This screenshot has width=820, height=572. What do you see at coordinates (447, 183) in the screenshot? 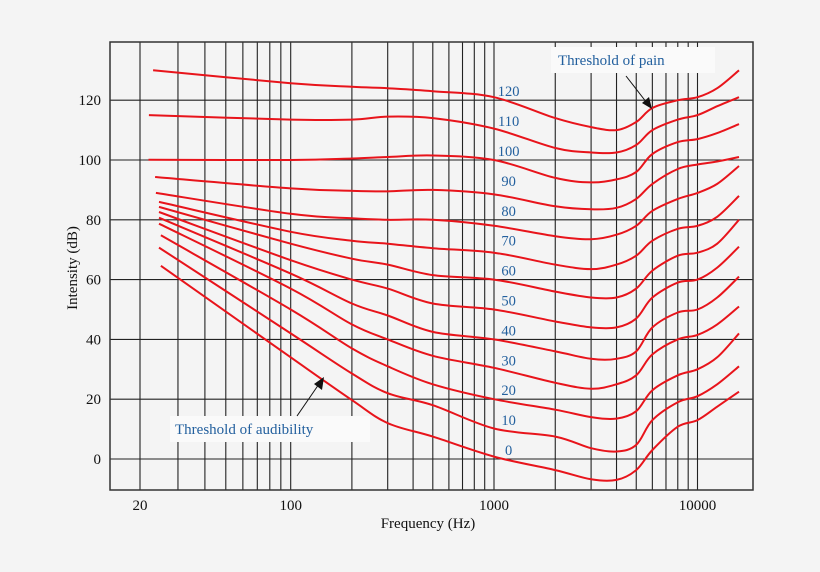
I see `curve-90-phon` at bounding box center [447, 183].